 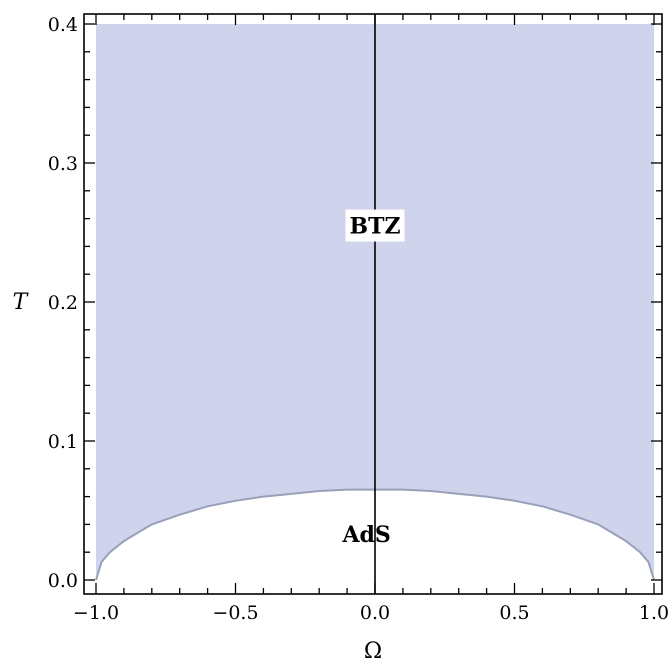 I want to click on x-axis-label: Ω, so click(x=373, y=651).